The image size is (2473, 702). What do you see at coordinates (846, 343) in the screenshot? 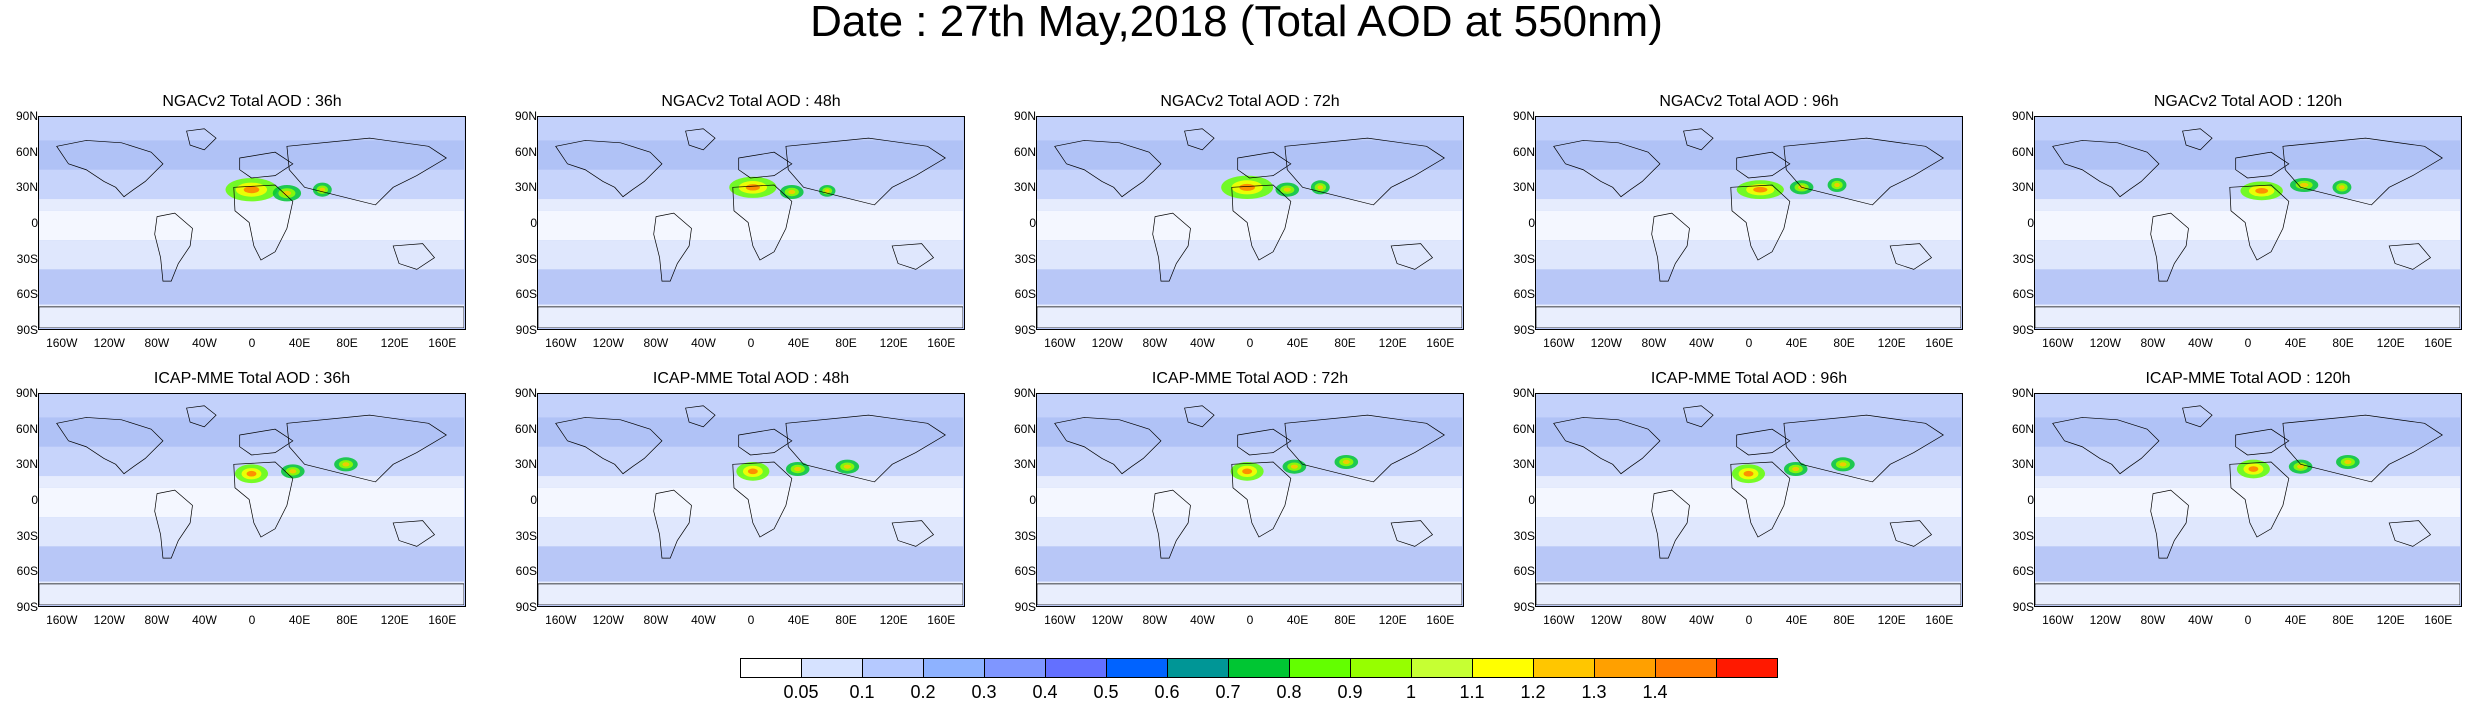
I see `longitude-label: 80E` at bounding box center [846, 343].